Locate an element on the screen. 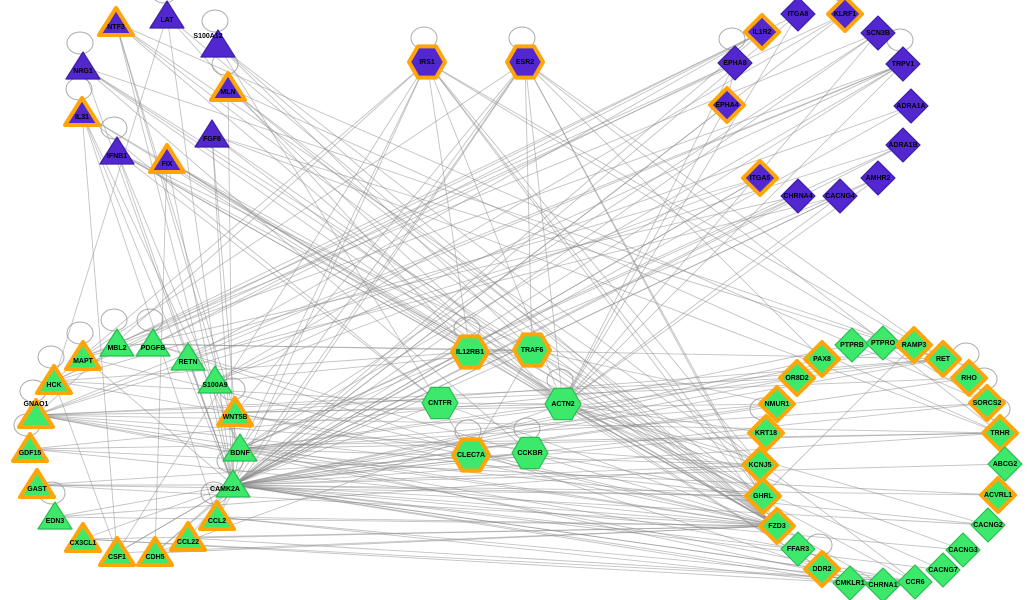 This screenshot has height=600, width=1027. edge-CAMK2A-CACNG3 is located at coordinates (598, 517).